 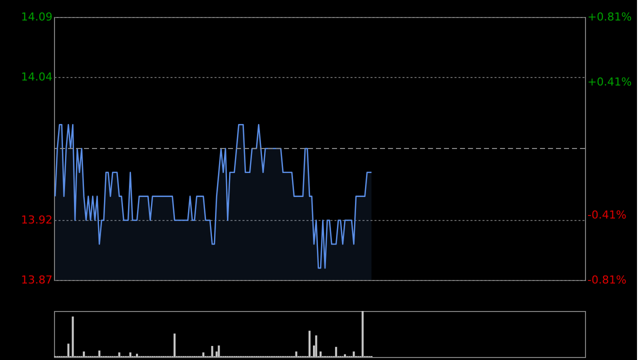 I want to click on y2-tick-label: -0.41%, so click(x=607, y=215).